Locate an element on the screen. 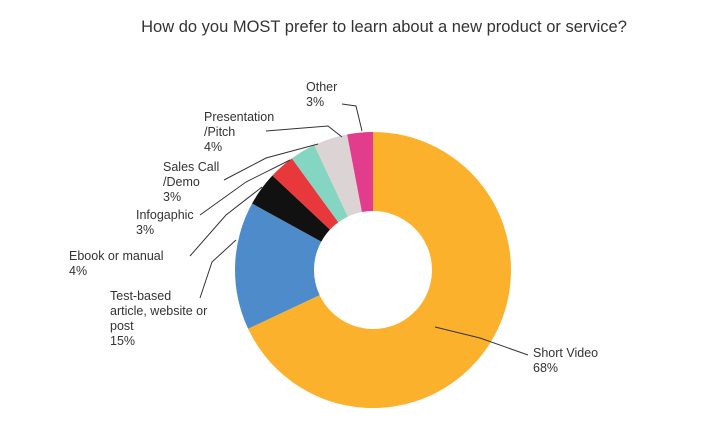 This screenshot has height=434, width=704. slice-label-5: Presentation/Pitch 4% is located at coordinates (239, 132).